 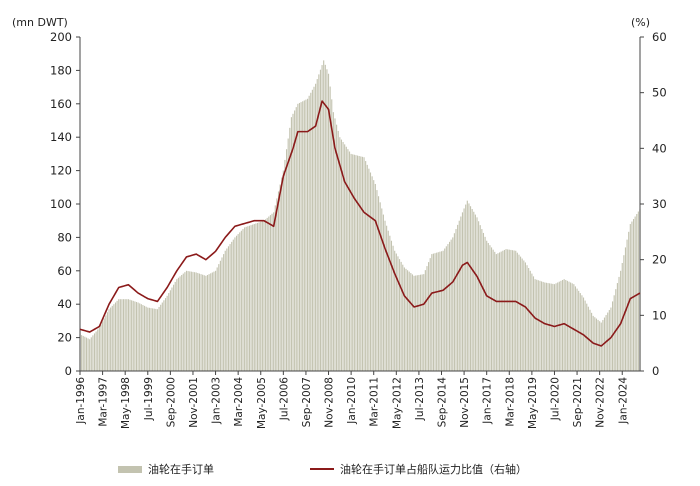 I want to click on legend-label-ratio: 油轮在手订单占船队运力比值（右轴）, so click(x=433, y=469).